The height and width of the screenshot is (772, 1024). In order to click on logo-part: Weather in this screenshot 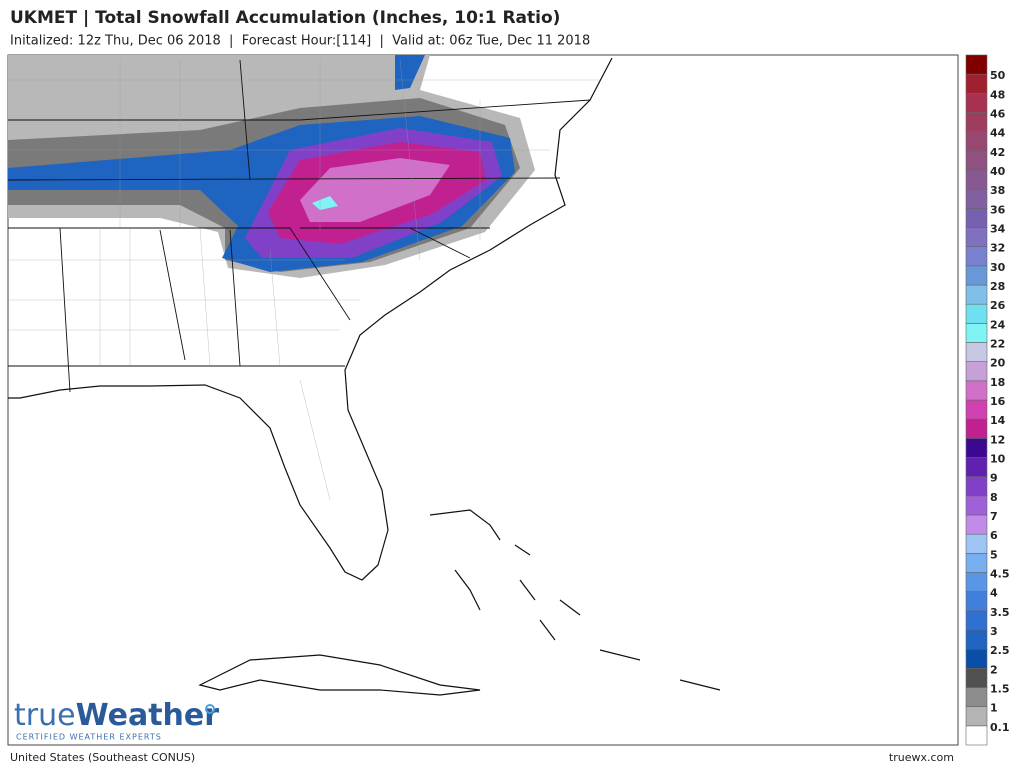, I will do `click(148, 715)`.